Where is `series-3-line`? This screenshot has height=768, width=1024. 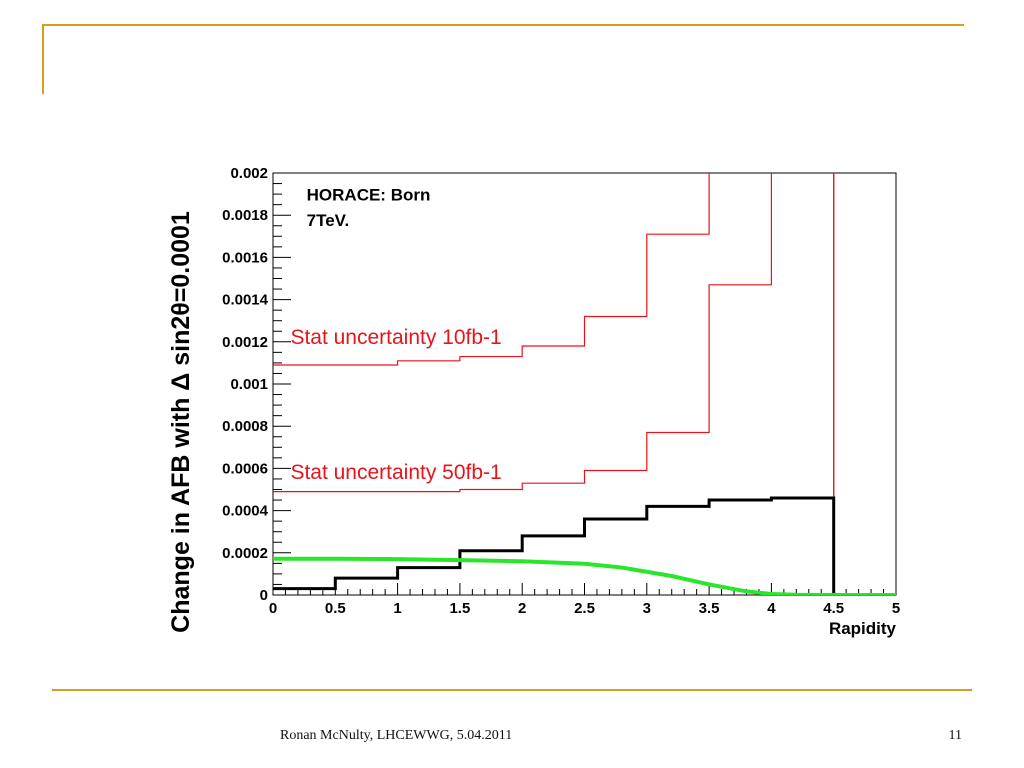 series-3-line is located at coordinates (584, 575).